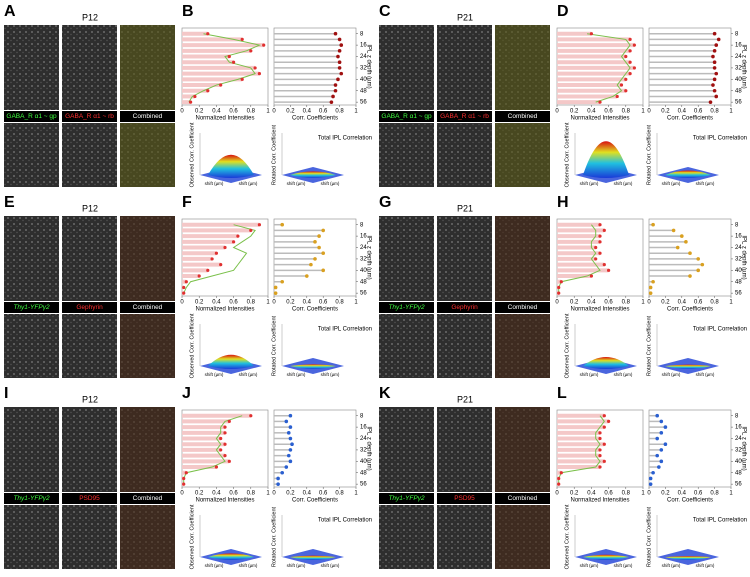 Image resolution: width=750 pixels, height=577 pixels. I want to click on axis-label: Corr. Coefficients, so click(315, 310).